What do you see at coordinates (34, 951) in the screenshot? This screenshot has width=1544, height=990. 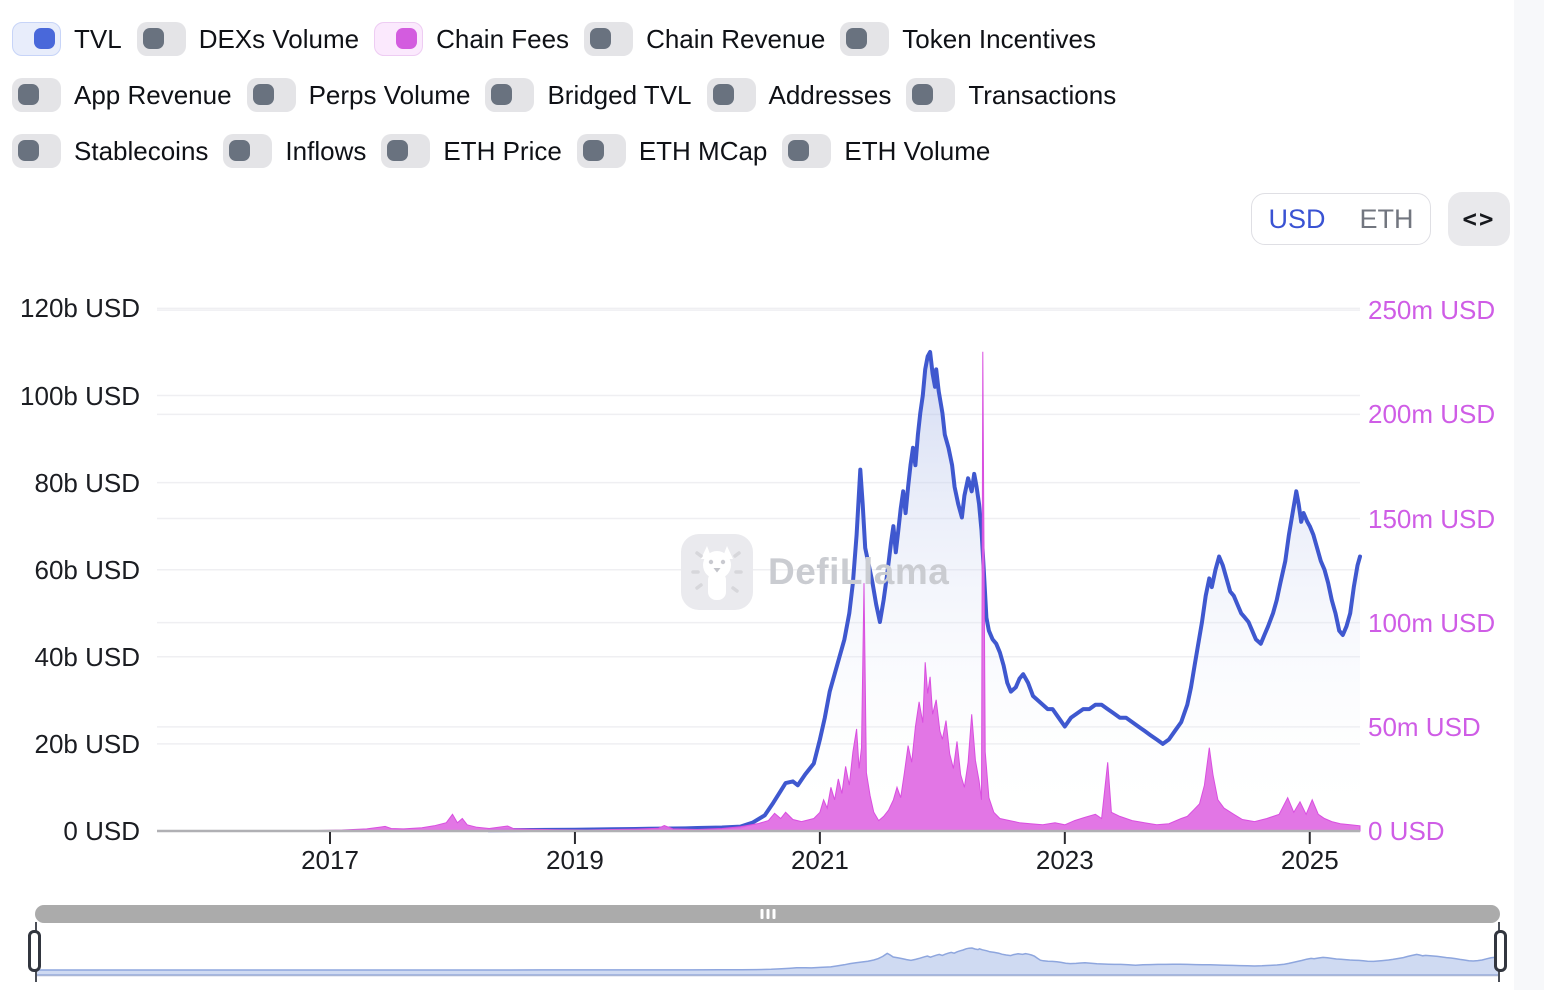 I see `brush-left-handle` at bounding box center [34, 951].